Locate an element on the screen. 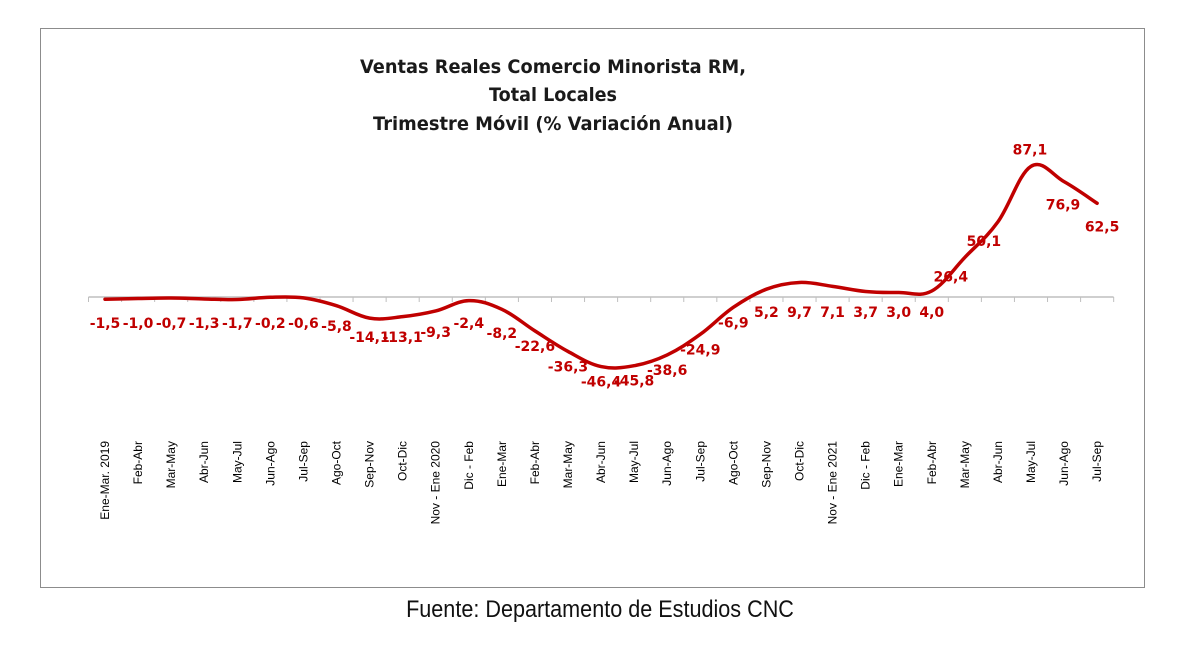  source-note: Fuente: Departamento de Estudios CNC is located at coordinates (600, 609).